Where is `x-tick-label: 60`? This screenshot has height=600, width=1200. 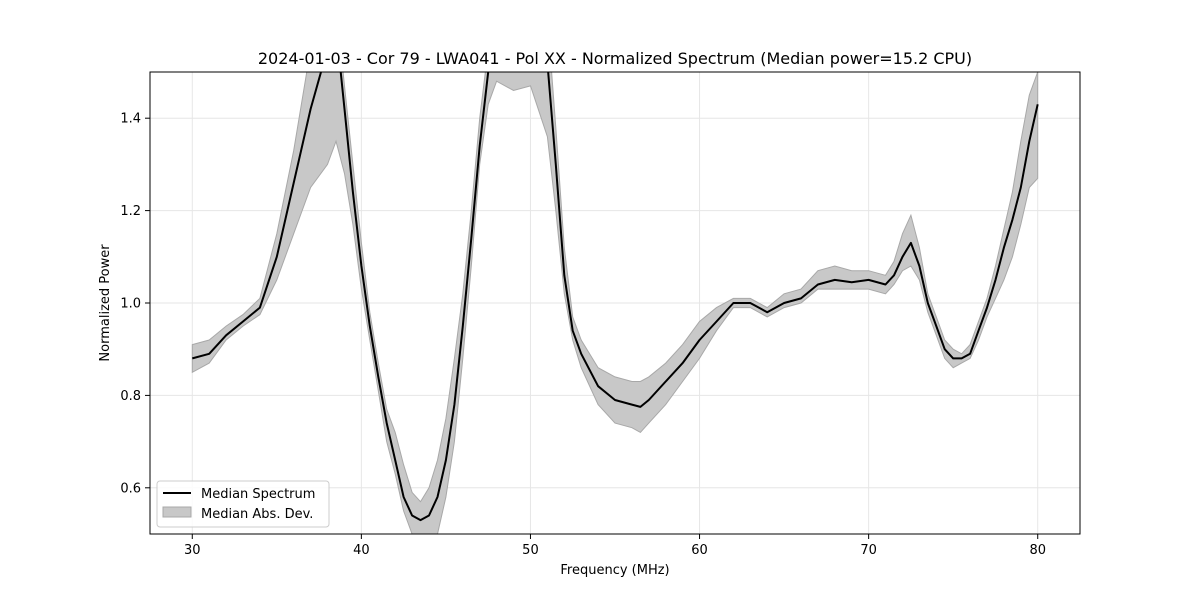 x-tick-label: 60 is located at coordinates (699, 550).